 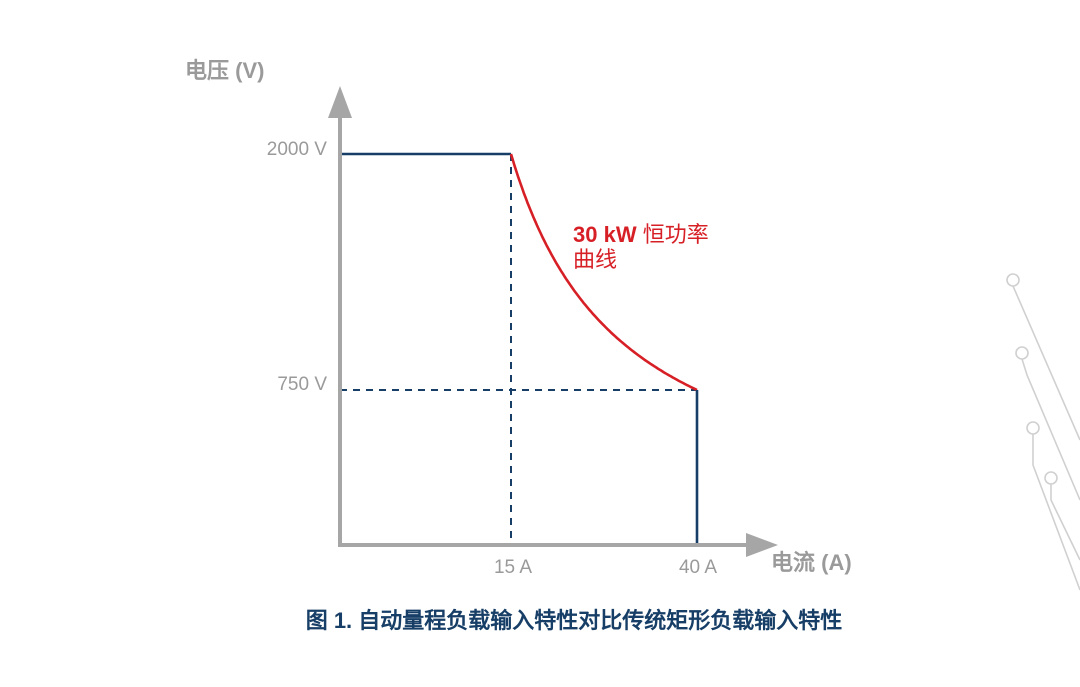 I want to click on y-tick-label-2000: 2000 V, so click(x=297, y=149).